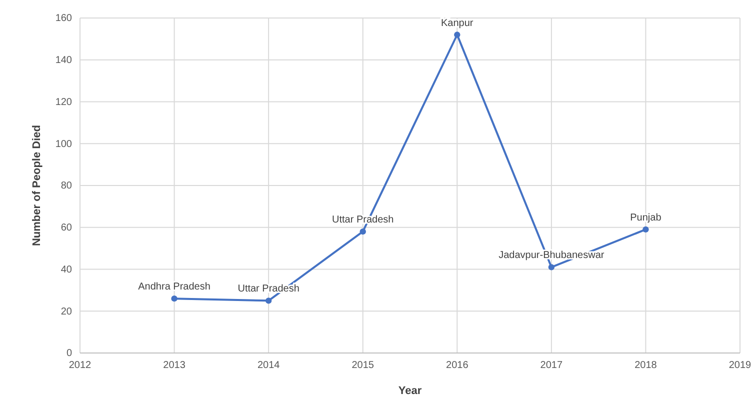  What do you see at coordinates (740, 366) in the screenshot?
I see `x-tick-label: 2019` at bounding box center [740, 366].